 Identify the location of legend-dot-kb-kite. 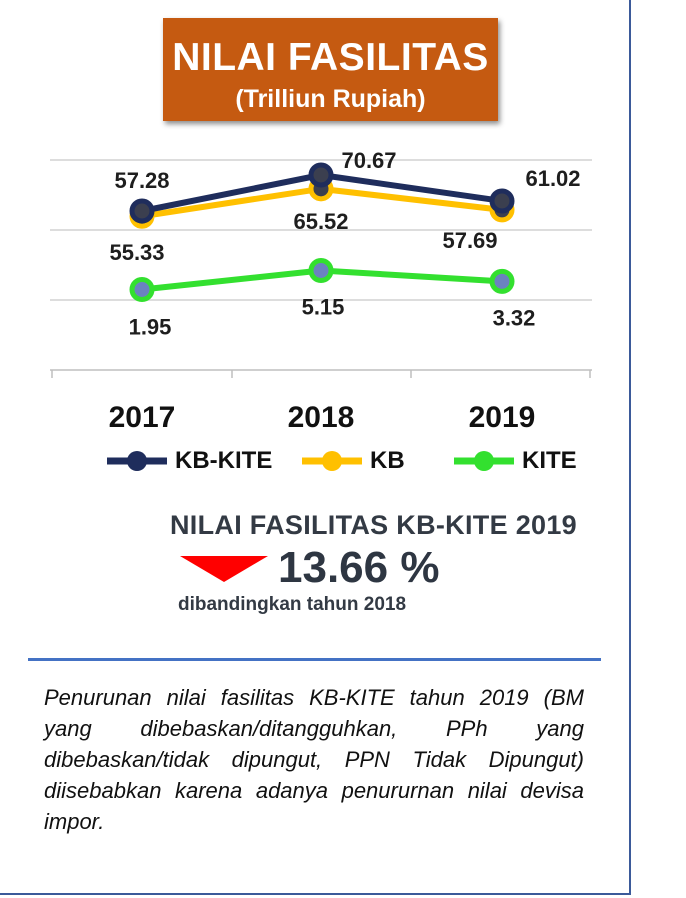
(137, 461).